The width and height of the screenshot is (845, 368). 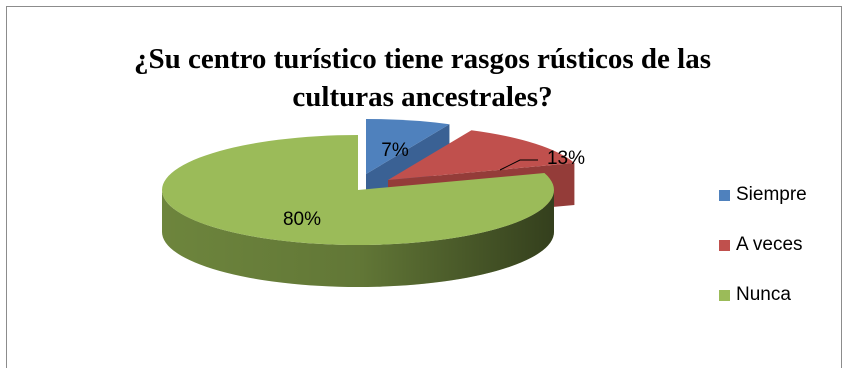 I want to click on legend-item-a-veces: A veces, so click(x=763, y=245).